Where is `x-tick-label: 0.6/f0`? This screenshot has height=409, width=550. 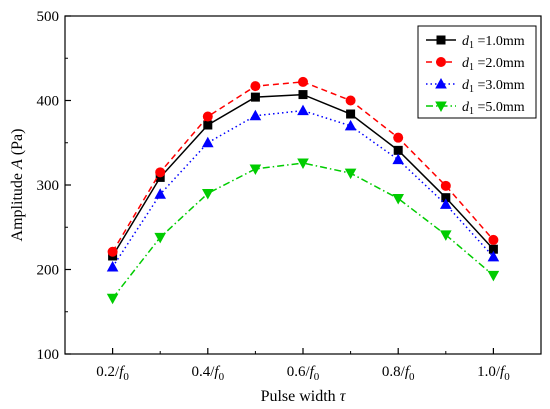 x-tick-label: 0.6/f0 is located at coordinates (303, 373).